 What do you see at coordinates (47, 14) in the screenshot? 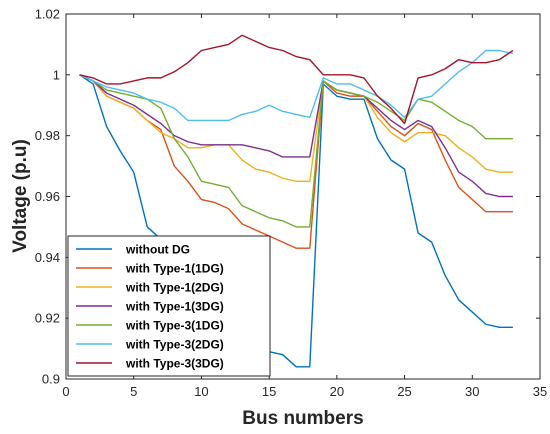
I see `y-tick-label: 1.02` at bounding box center [47, 14].